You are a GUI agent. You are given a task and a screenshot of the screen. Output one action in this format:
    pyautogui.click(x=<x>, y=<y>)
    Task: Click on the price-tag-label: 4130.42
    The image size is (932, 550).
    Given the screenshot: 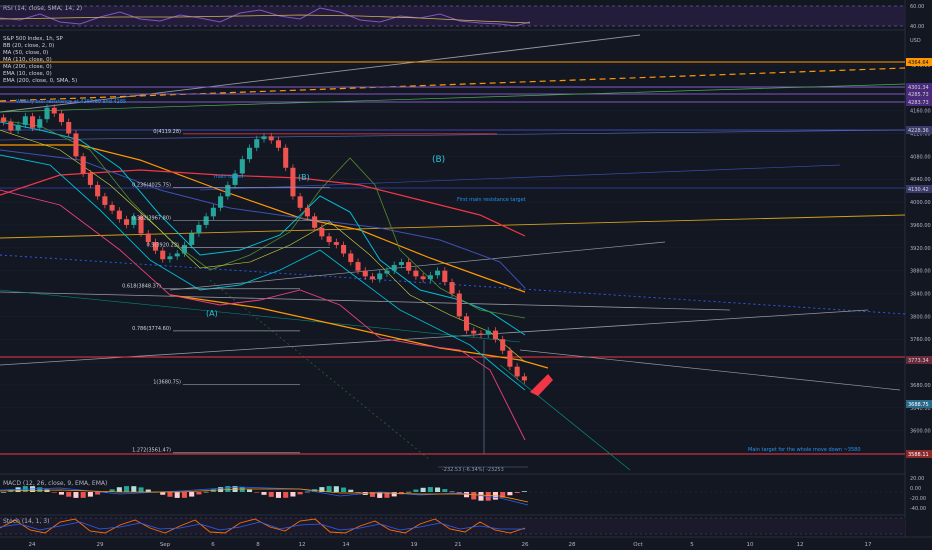 What is the action you would take?
    pyautogui.click(x=918, y=190)
    